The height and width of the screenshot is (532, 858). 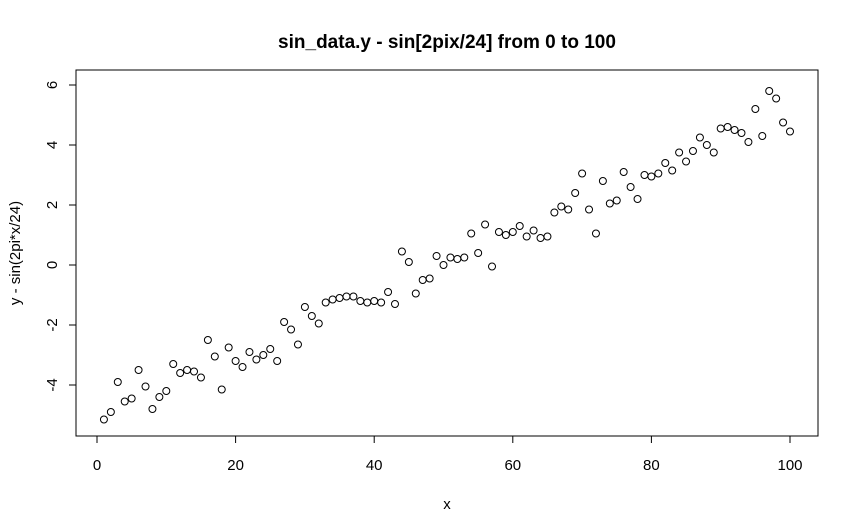 I want to click on y-tick-label: 2, so click(x=52, y=205).